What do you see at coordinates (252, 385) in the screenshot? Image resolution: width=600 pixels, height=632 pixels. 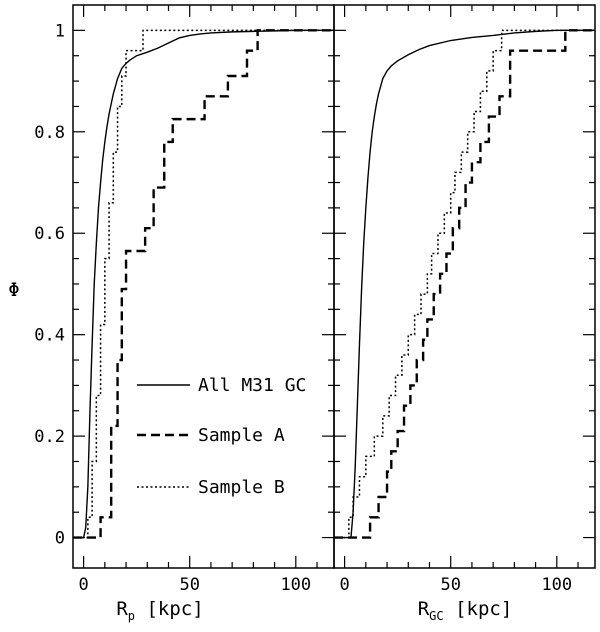 I see `legend-label-all: All M31 GC` at bounding box center [252, 385].